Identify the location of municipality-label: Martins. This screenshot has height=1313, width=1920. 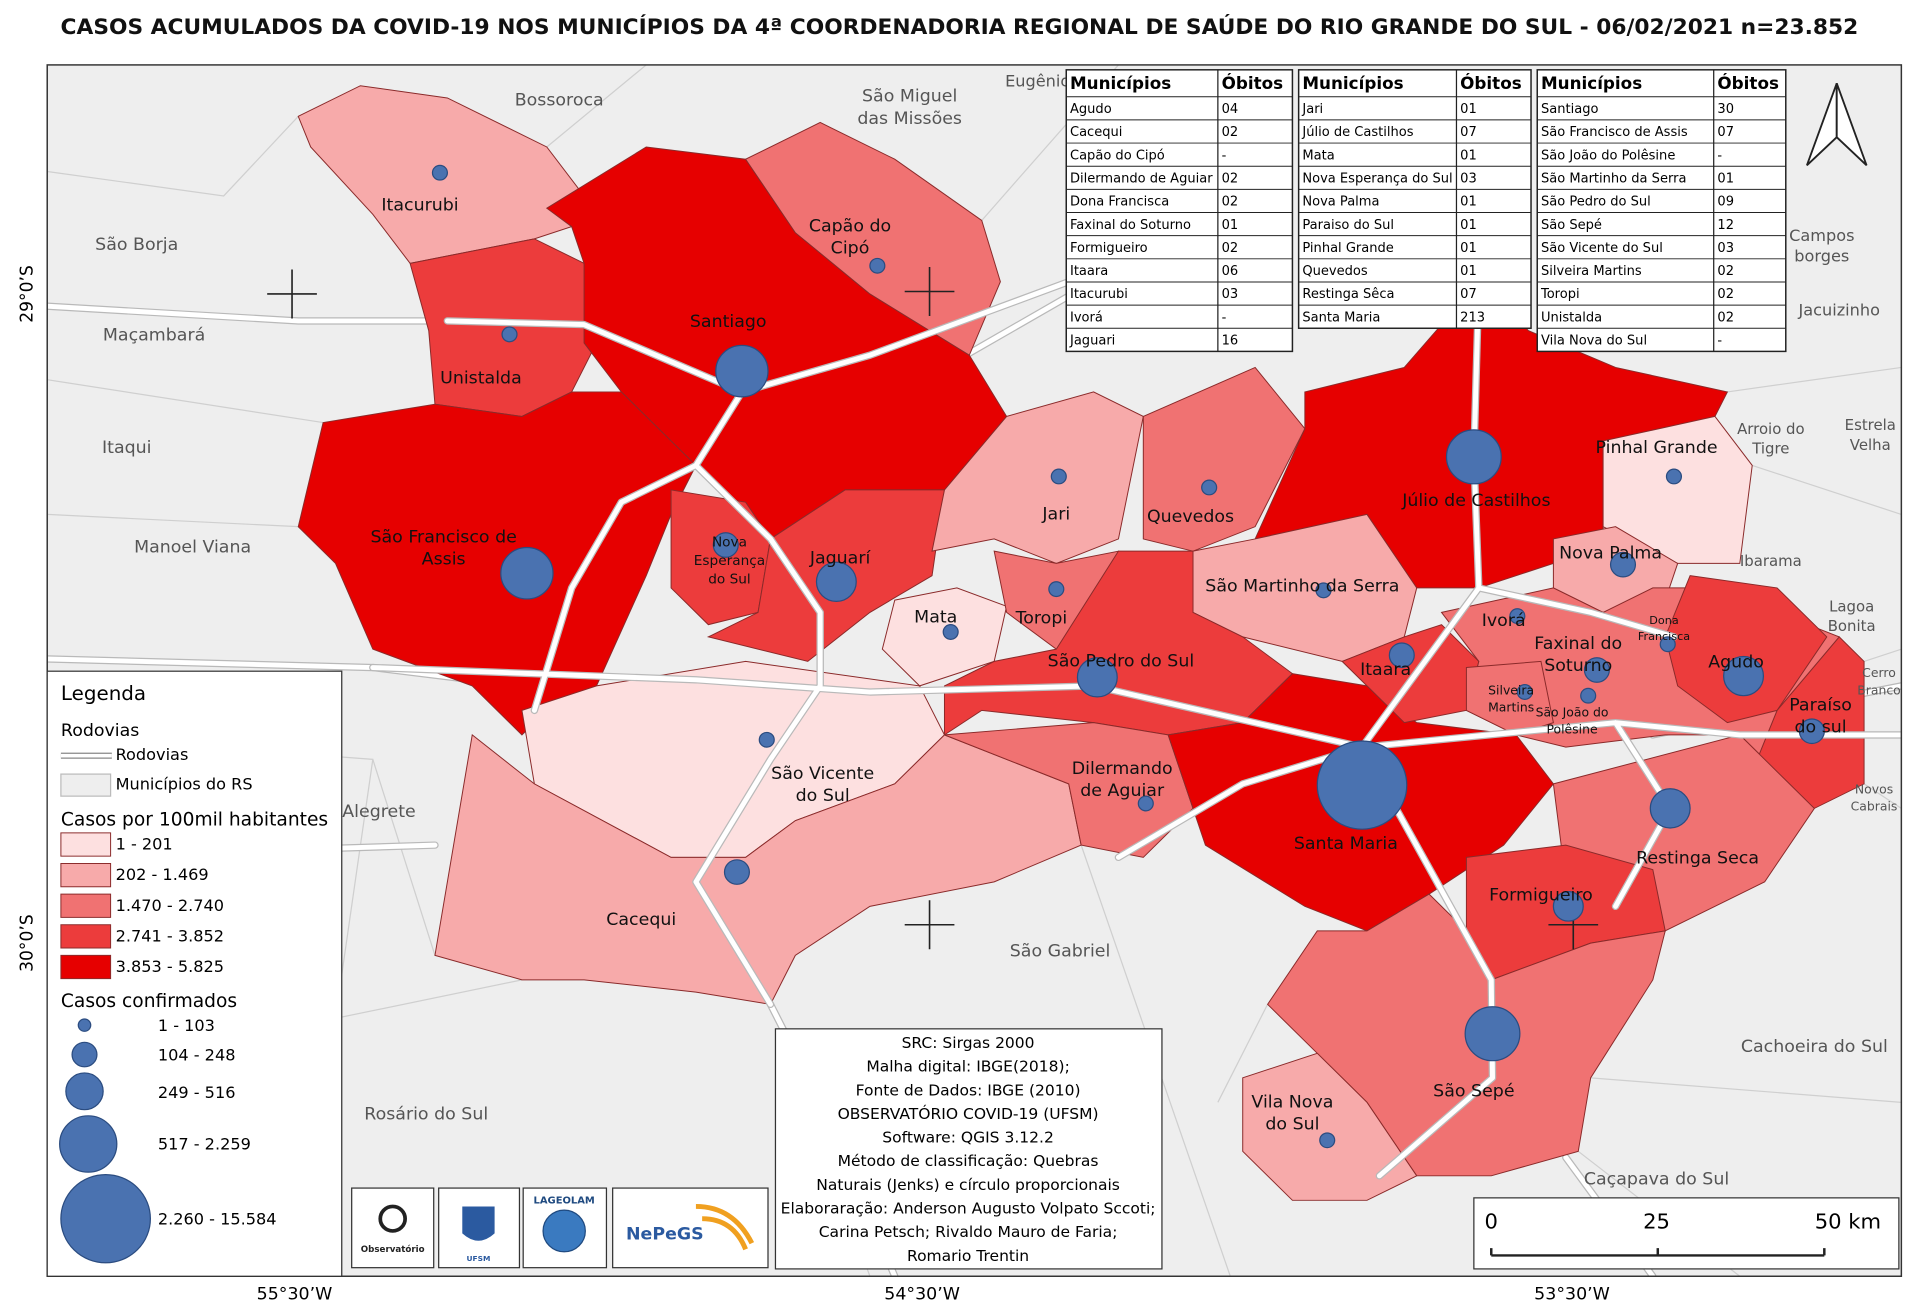
(1511, 707).